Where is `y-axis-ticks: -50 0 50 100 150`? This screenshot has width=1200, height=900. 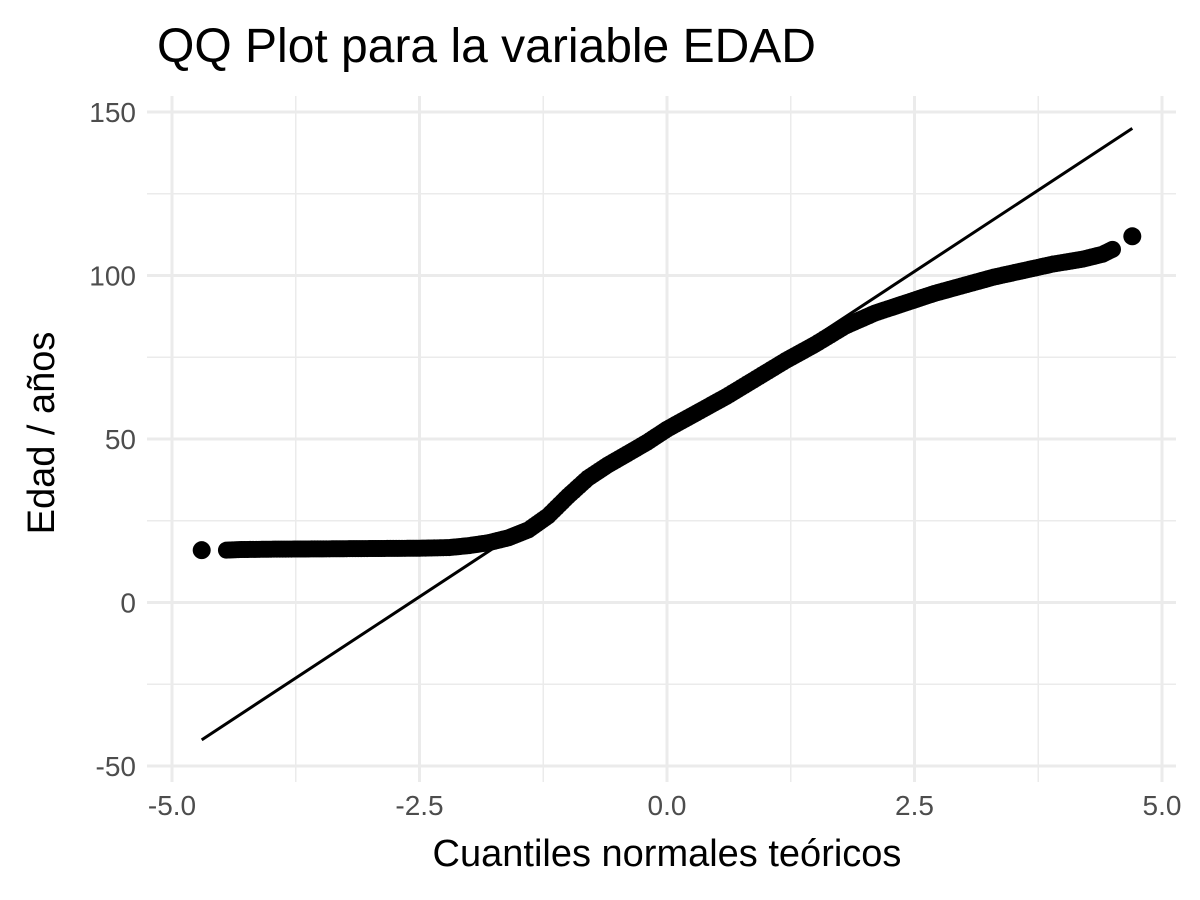 y-axis-ticks: -50 0 50 100 150 is located at coordinates (112, 439).